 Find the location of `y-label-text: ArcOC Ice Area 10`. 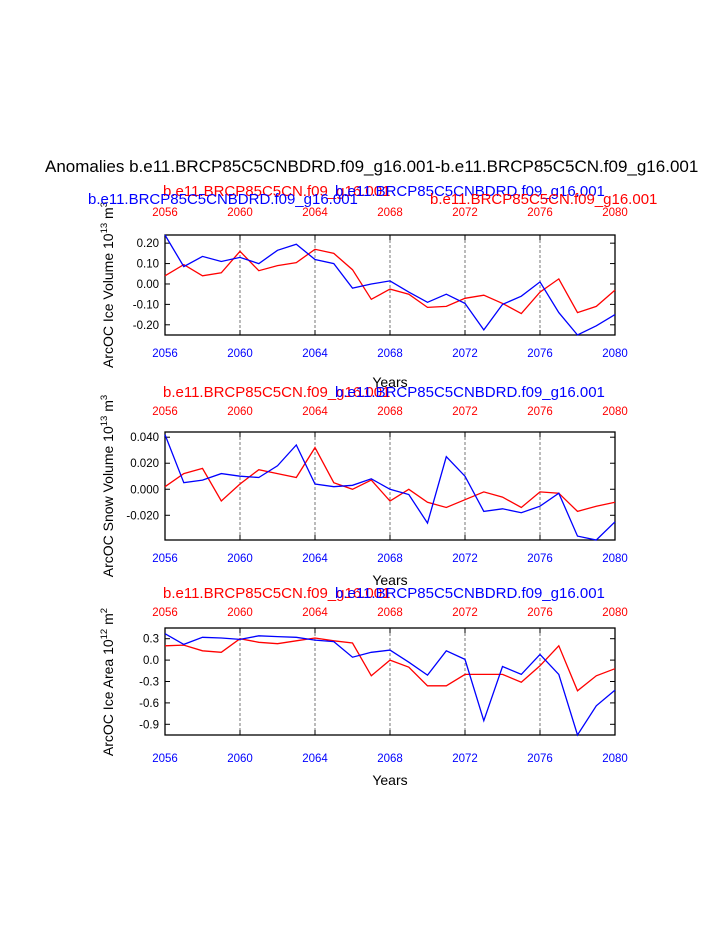

y-label-text: ArcOC Ice Area 10 is located at coordinates (108, 697).